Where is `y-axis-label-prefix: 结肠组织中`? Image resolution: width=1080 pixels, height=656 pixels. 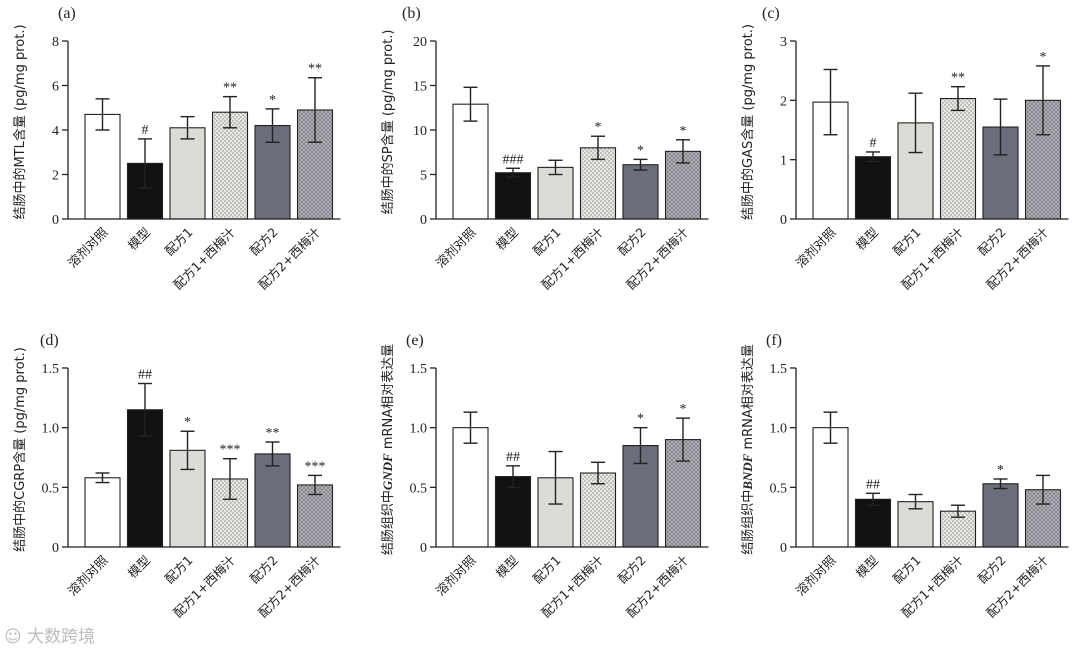 y-axis-label-prefix: 结肠组织中 is located at coordinates (388, 522).